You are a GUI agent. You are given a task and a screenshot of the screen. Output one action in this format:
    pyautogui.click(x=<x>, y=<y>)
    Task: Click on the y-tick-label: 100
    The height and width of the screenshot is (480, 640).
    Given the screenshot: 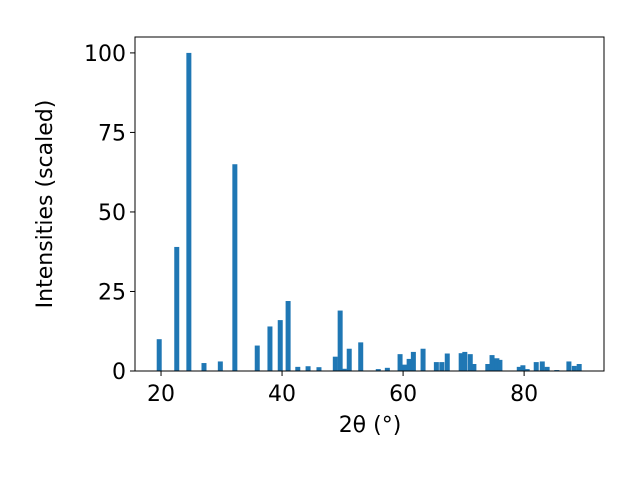 What is the action you would take?
    pyautogui.click(x=105, y=54)
    